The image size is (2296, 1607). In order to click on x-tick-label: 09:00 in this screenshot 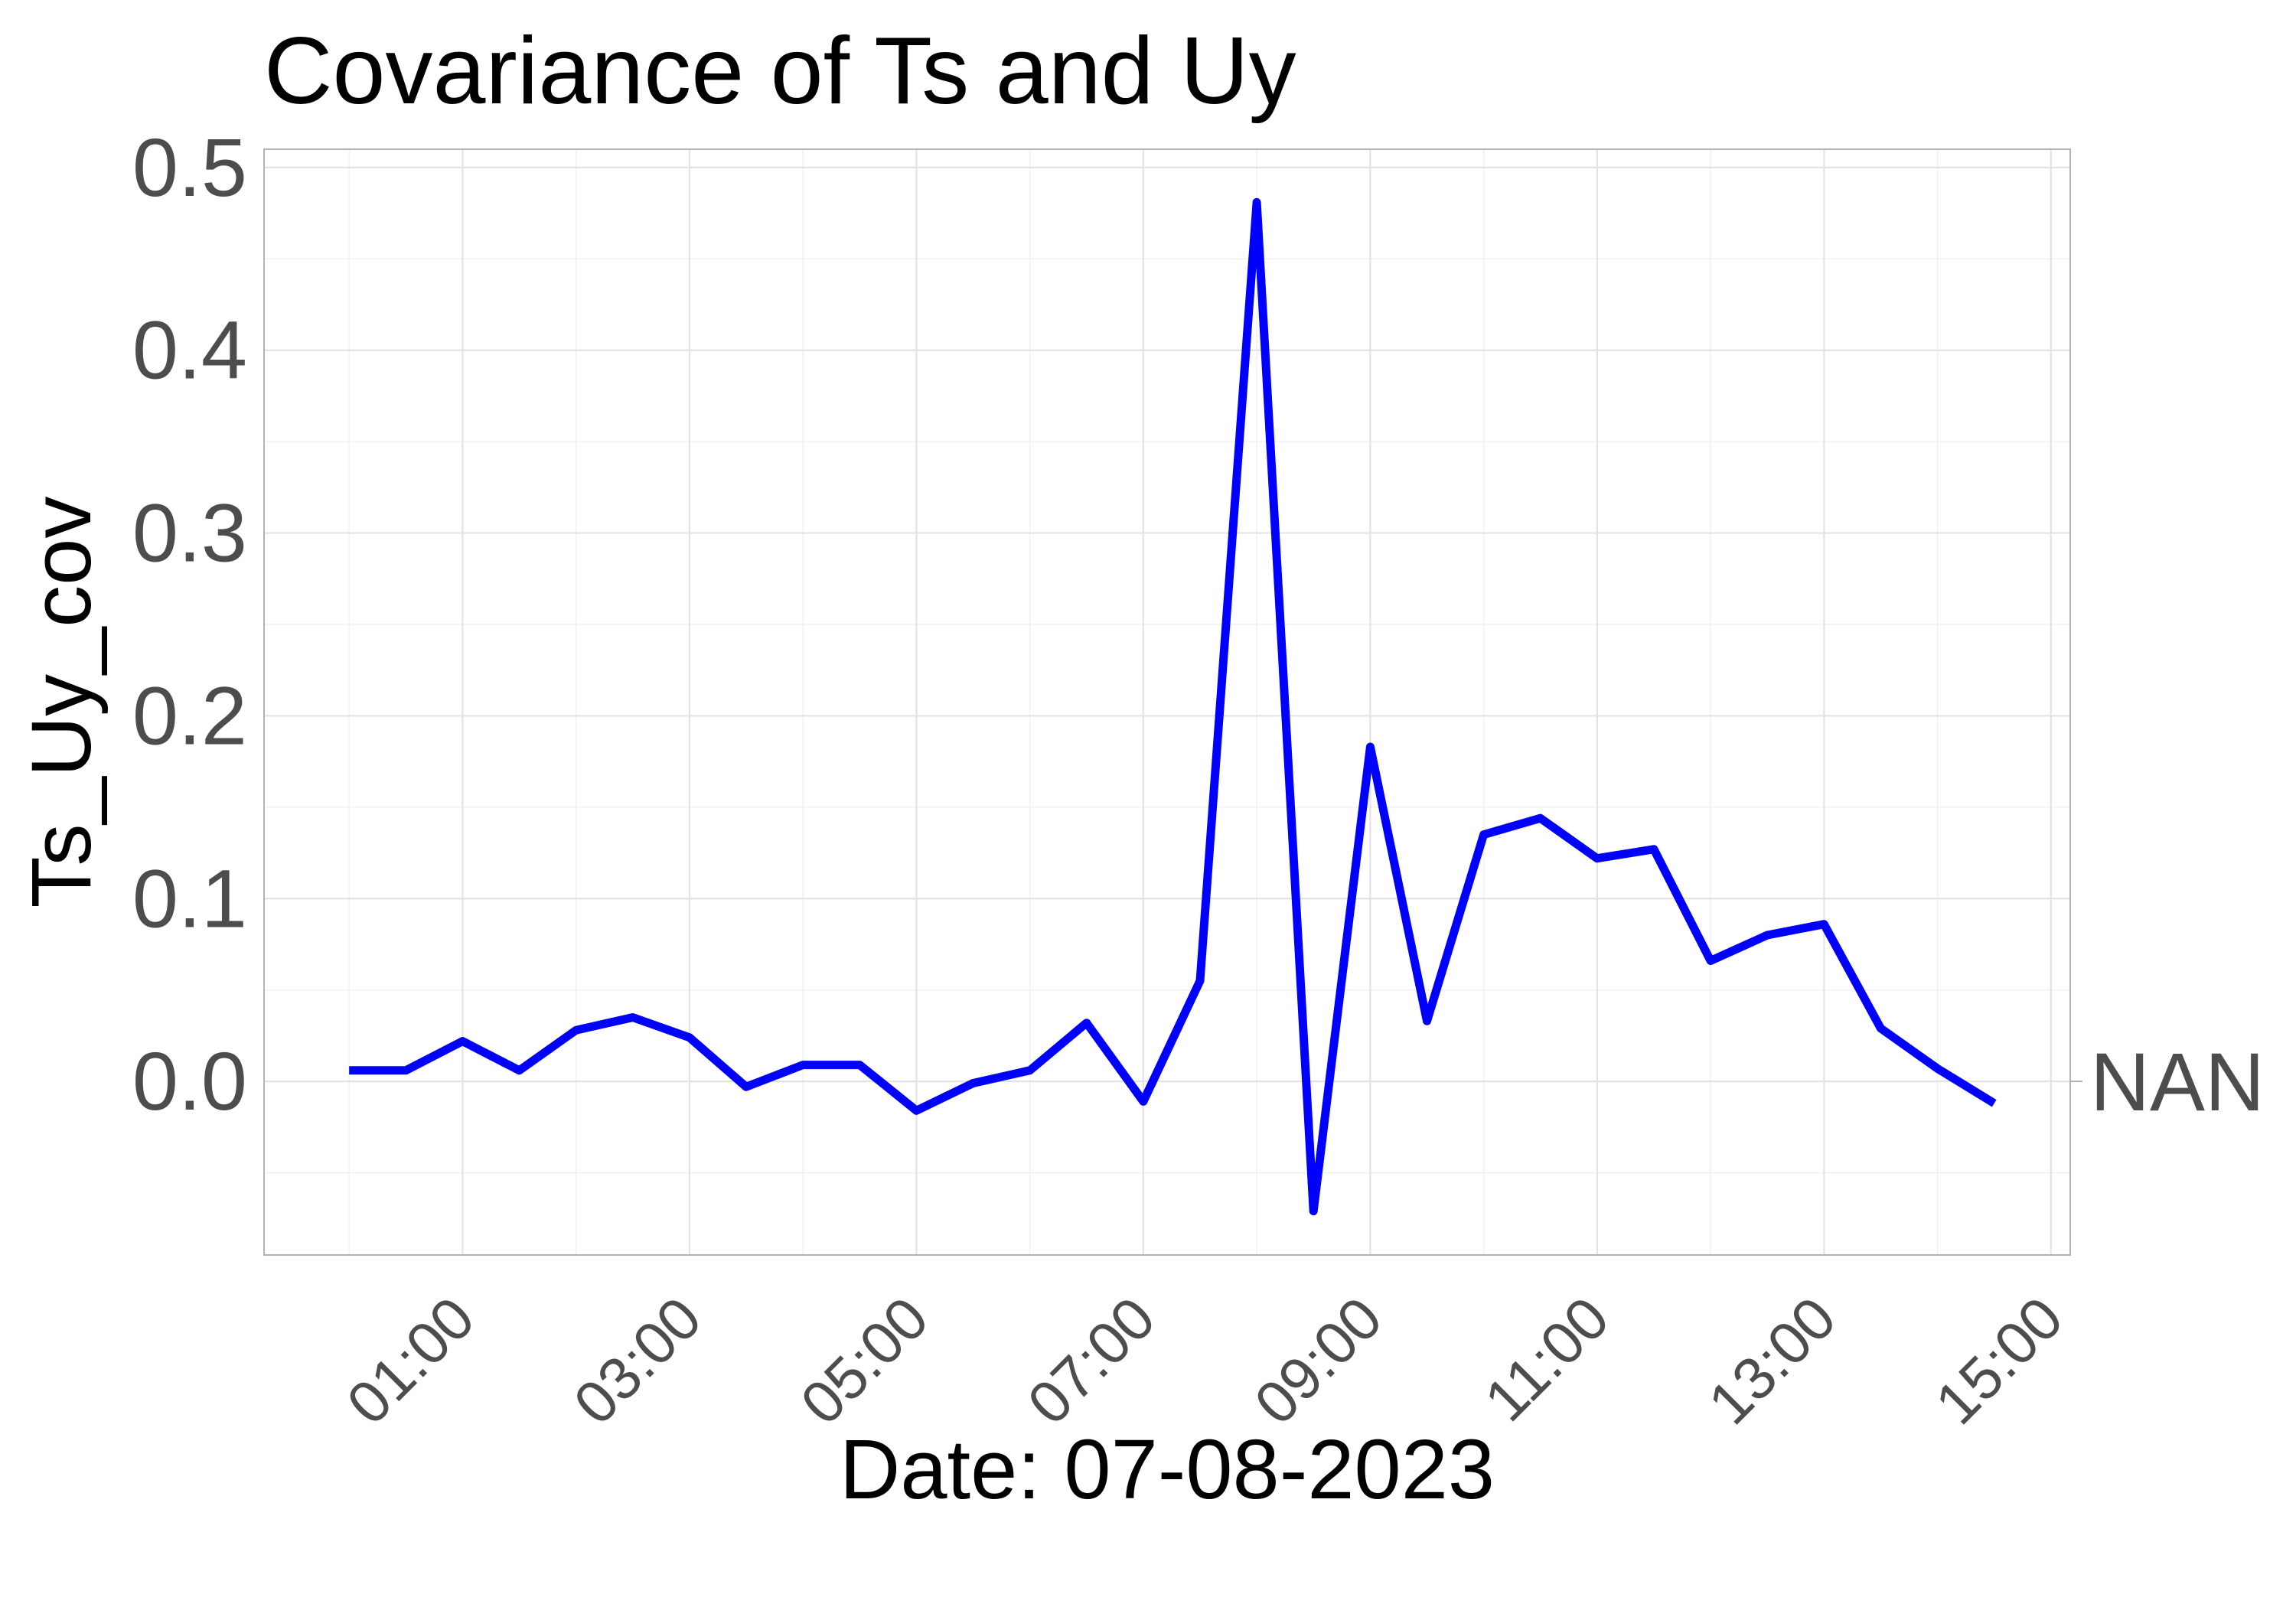, I will do `click(1317, 1360)`.